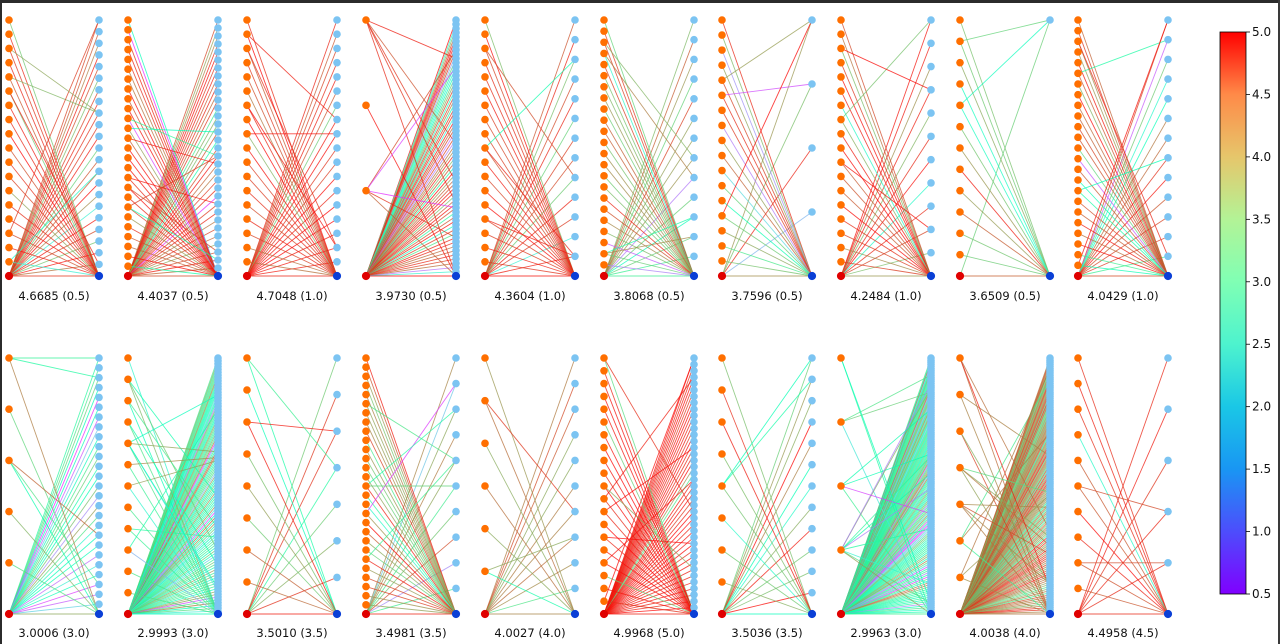 The image size is (1280, 644). What do you see at coordinates (1261, 32) in the screenshot?
I see `colorbar-tick-label: 5.0` at bounding box center [1261, 32].